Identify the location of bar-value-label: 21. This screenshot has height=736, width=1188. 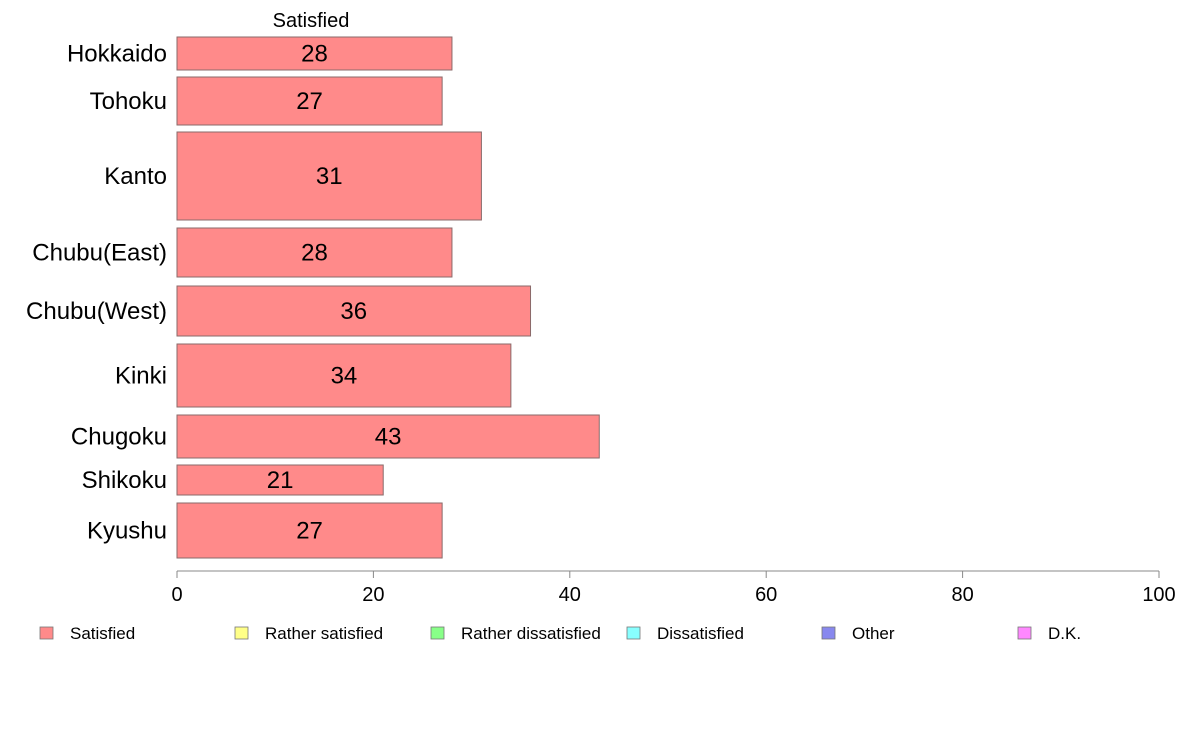
(280, 480).